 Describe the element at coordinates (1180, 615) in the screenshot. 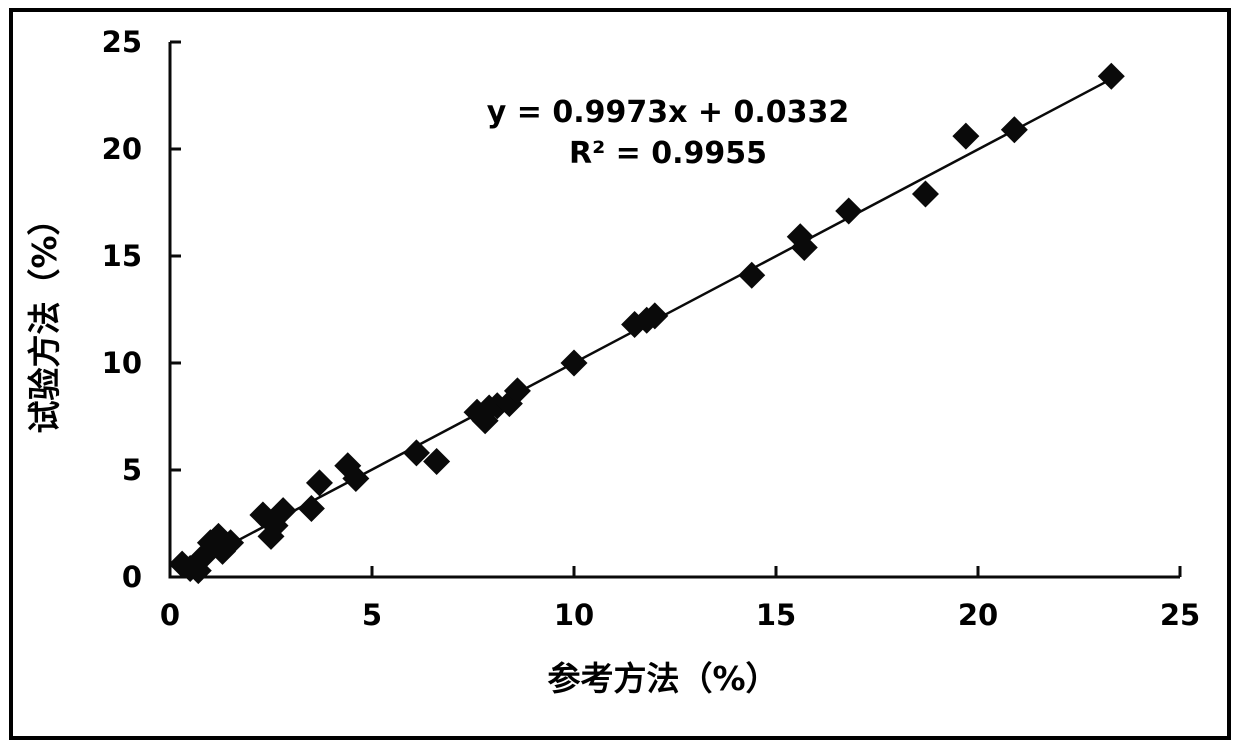

I see `x-tick-label: 25` at that location.